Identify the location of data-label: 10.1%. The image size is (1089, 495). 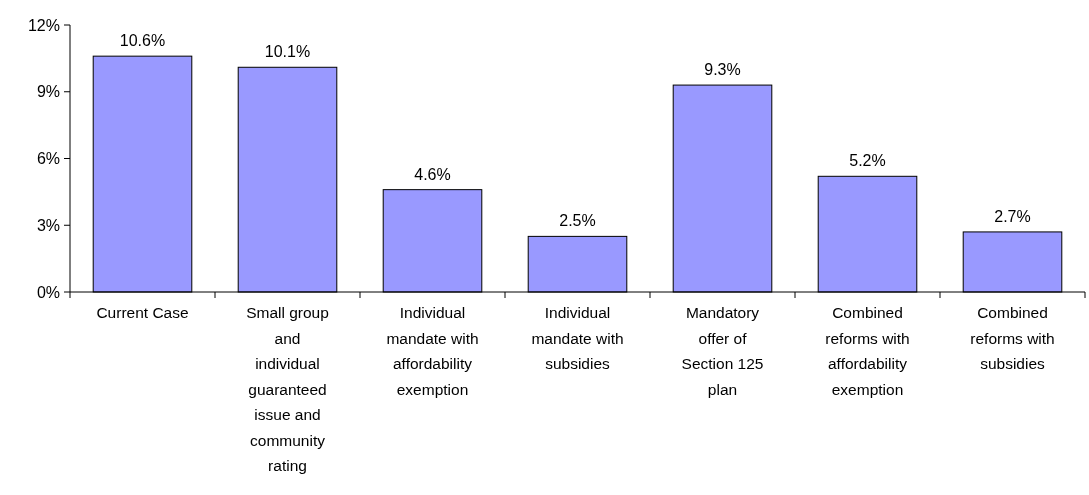
(287, 52).